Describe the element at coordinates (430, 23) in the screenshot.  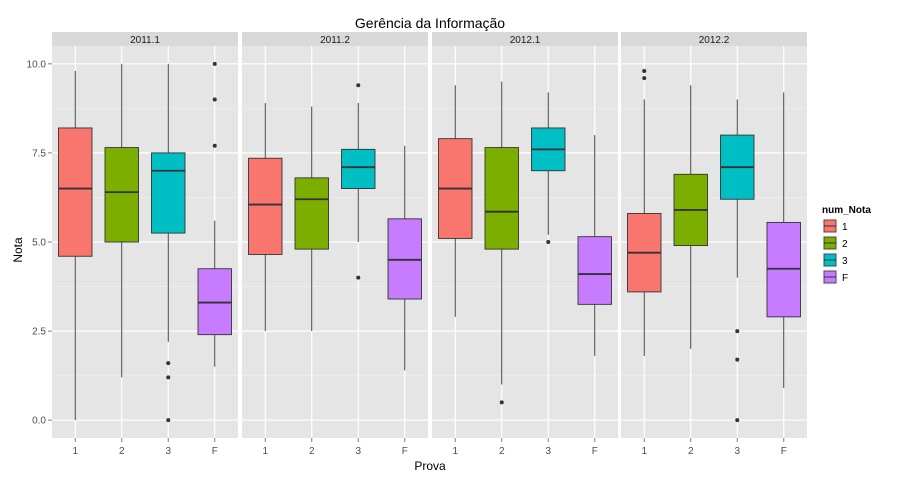
I see `chart-title: Gerência da Informação` at that location.